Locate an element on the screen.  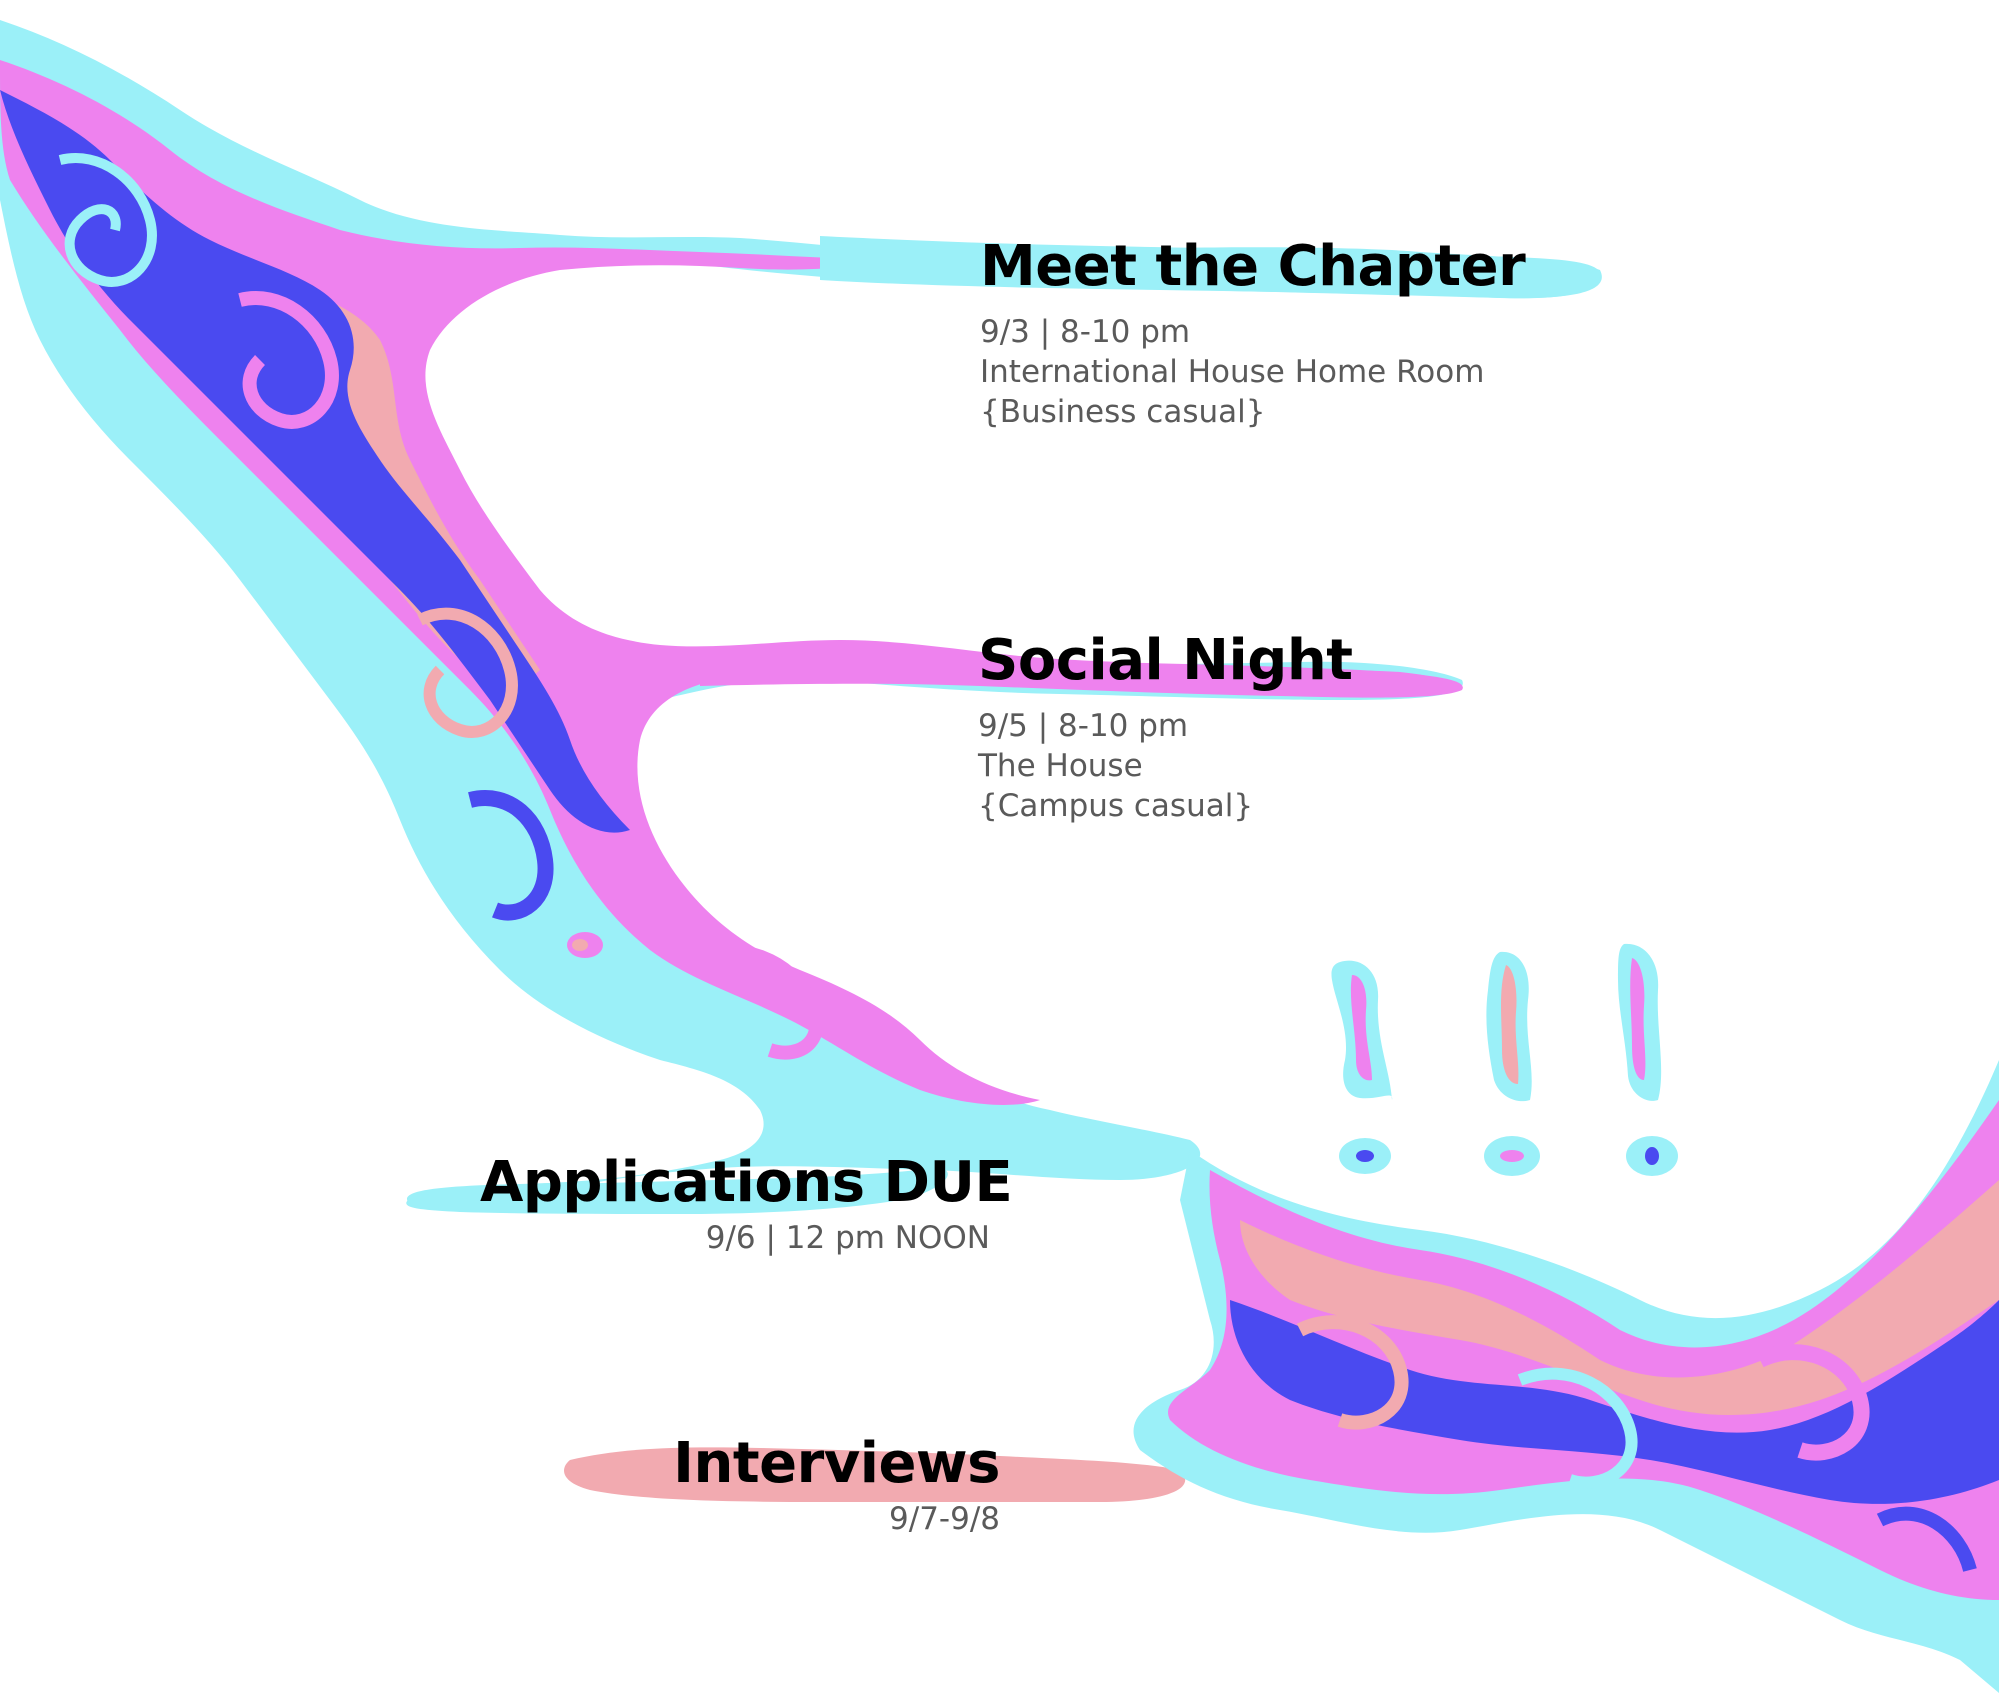
event-dress-code: {Business casual} is located at coordinates (1123, 411).